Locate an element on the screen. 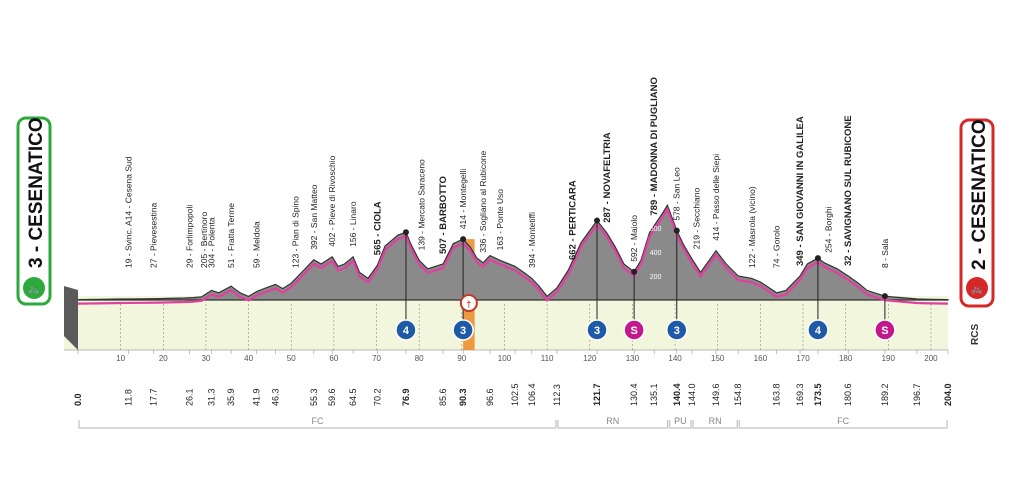 This screenshot has width=1024, height=488. y-tick-label: 200 is located at coordinates (656, 277).